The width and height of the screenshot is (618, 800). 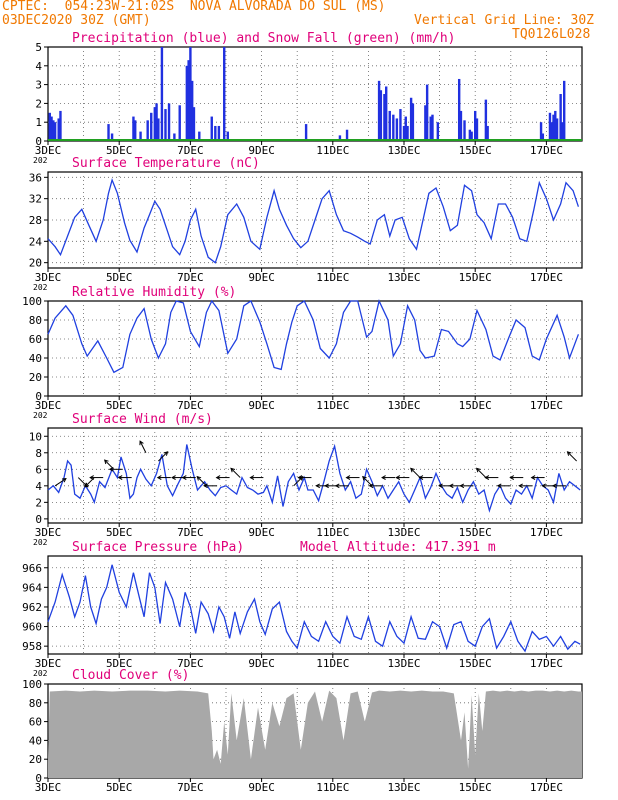 I want to click on y-tick-label: 36, so click(x=35, y=177).